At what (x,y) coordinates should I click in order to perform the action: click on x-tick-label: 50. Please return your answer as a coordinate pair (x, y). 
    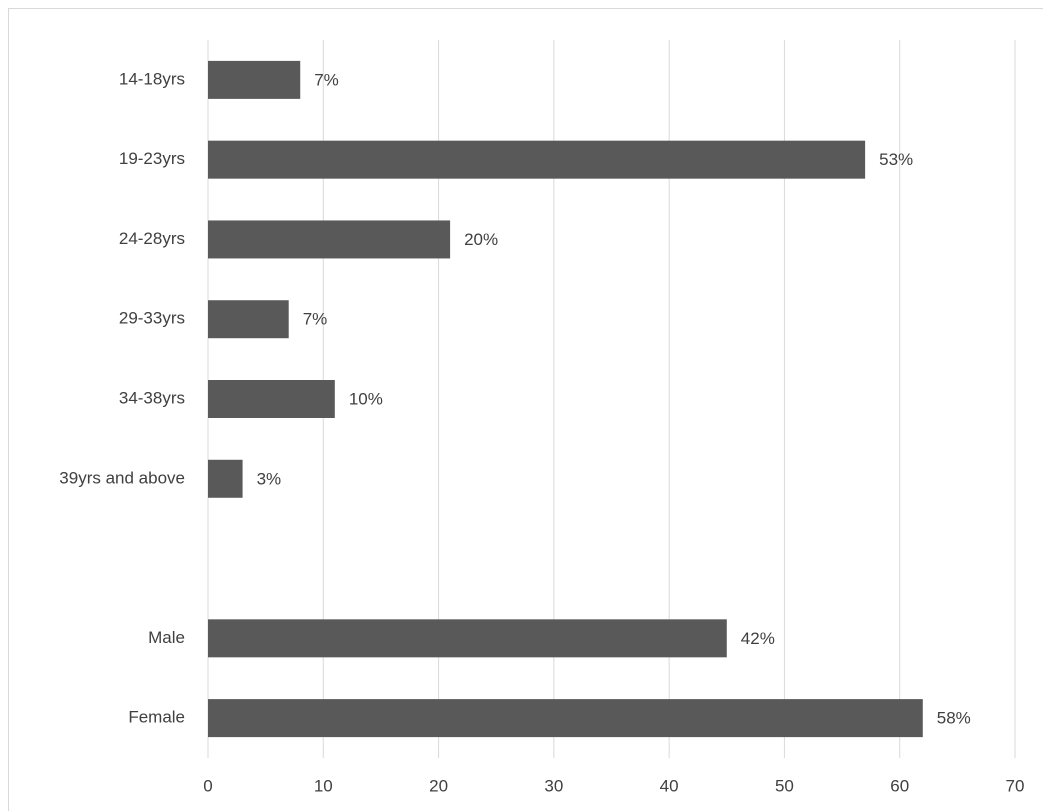
    Looking at the image, I should click on (784, 785).